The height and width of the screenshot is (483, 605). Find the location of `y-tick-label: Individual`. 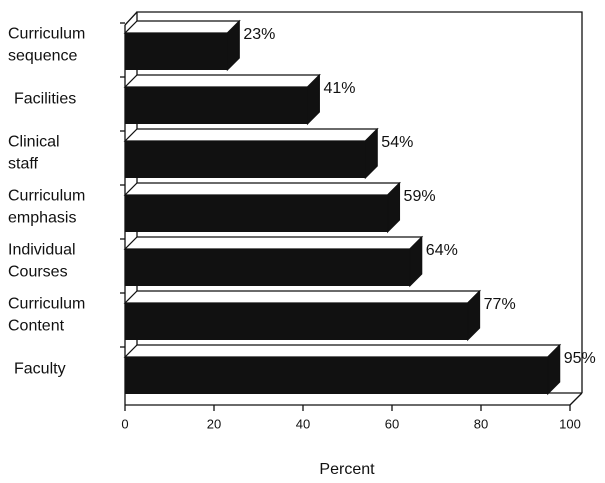

y-tick-label: Individual is located at coordinates (42, 250).